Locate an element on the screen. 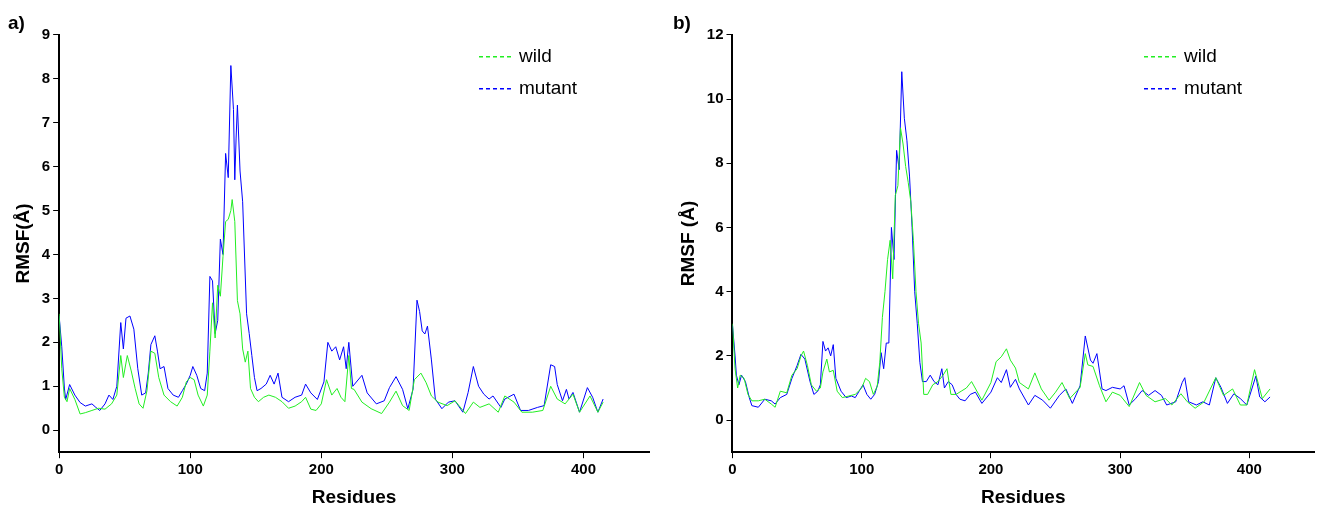 The height and width of the screenshot is (524, 1339). y-tick-label: 1 is located at coordinates (46, 385).